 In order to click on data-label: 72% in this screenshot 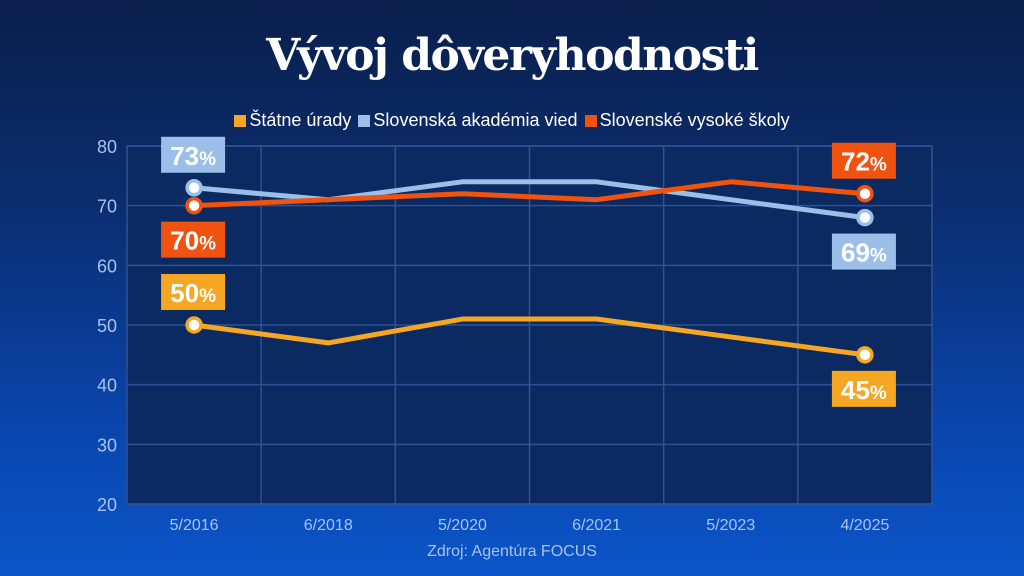, I will do `click(864, 162)`.